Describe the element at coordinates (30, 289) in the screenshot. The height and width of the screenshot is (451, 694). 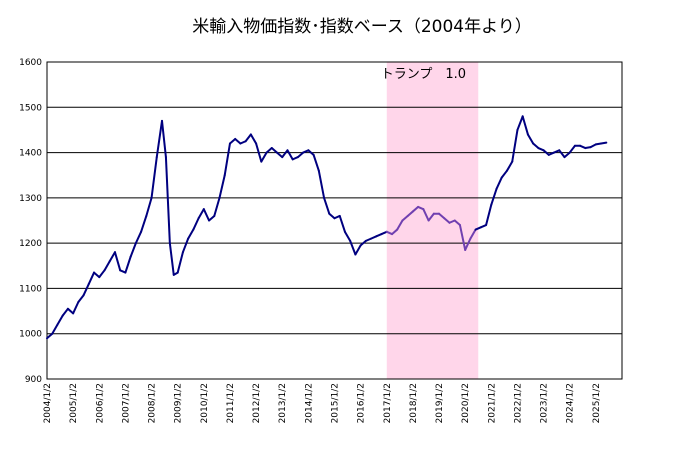
I see `y-tick-label: 1100` at that location.